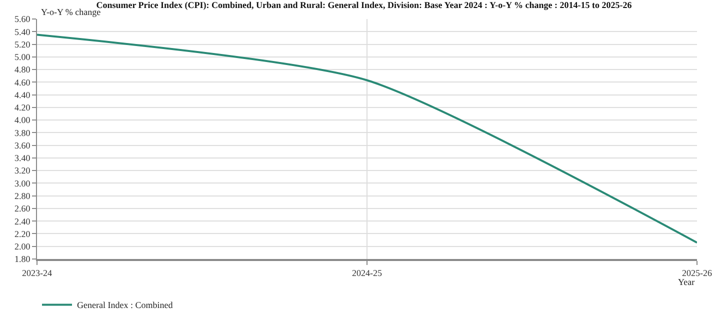 This screenshot has height=331, width=728. Describe the element at coordinates (364, 5) in the screenshot. I see `chart-title: Consumer Price Index (CPI): Combined, Urban and Rural: General Index, Division: Base Year 2024 : Y-o-Y % change : 2014-15 to 2025-26` at that location.